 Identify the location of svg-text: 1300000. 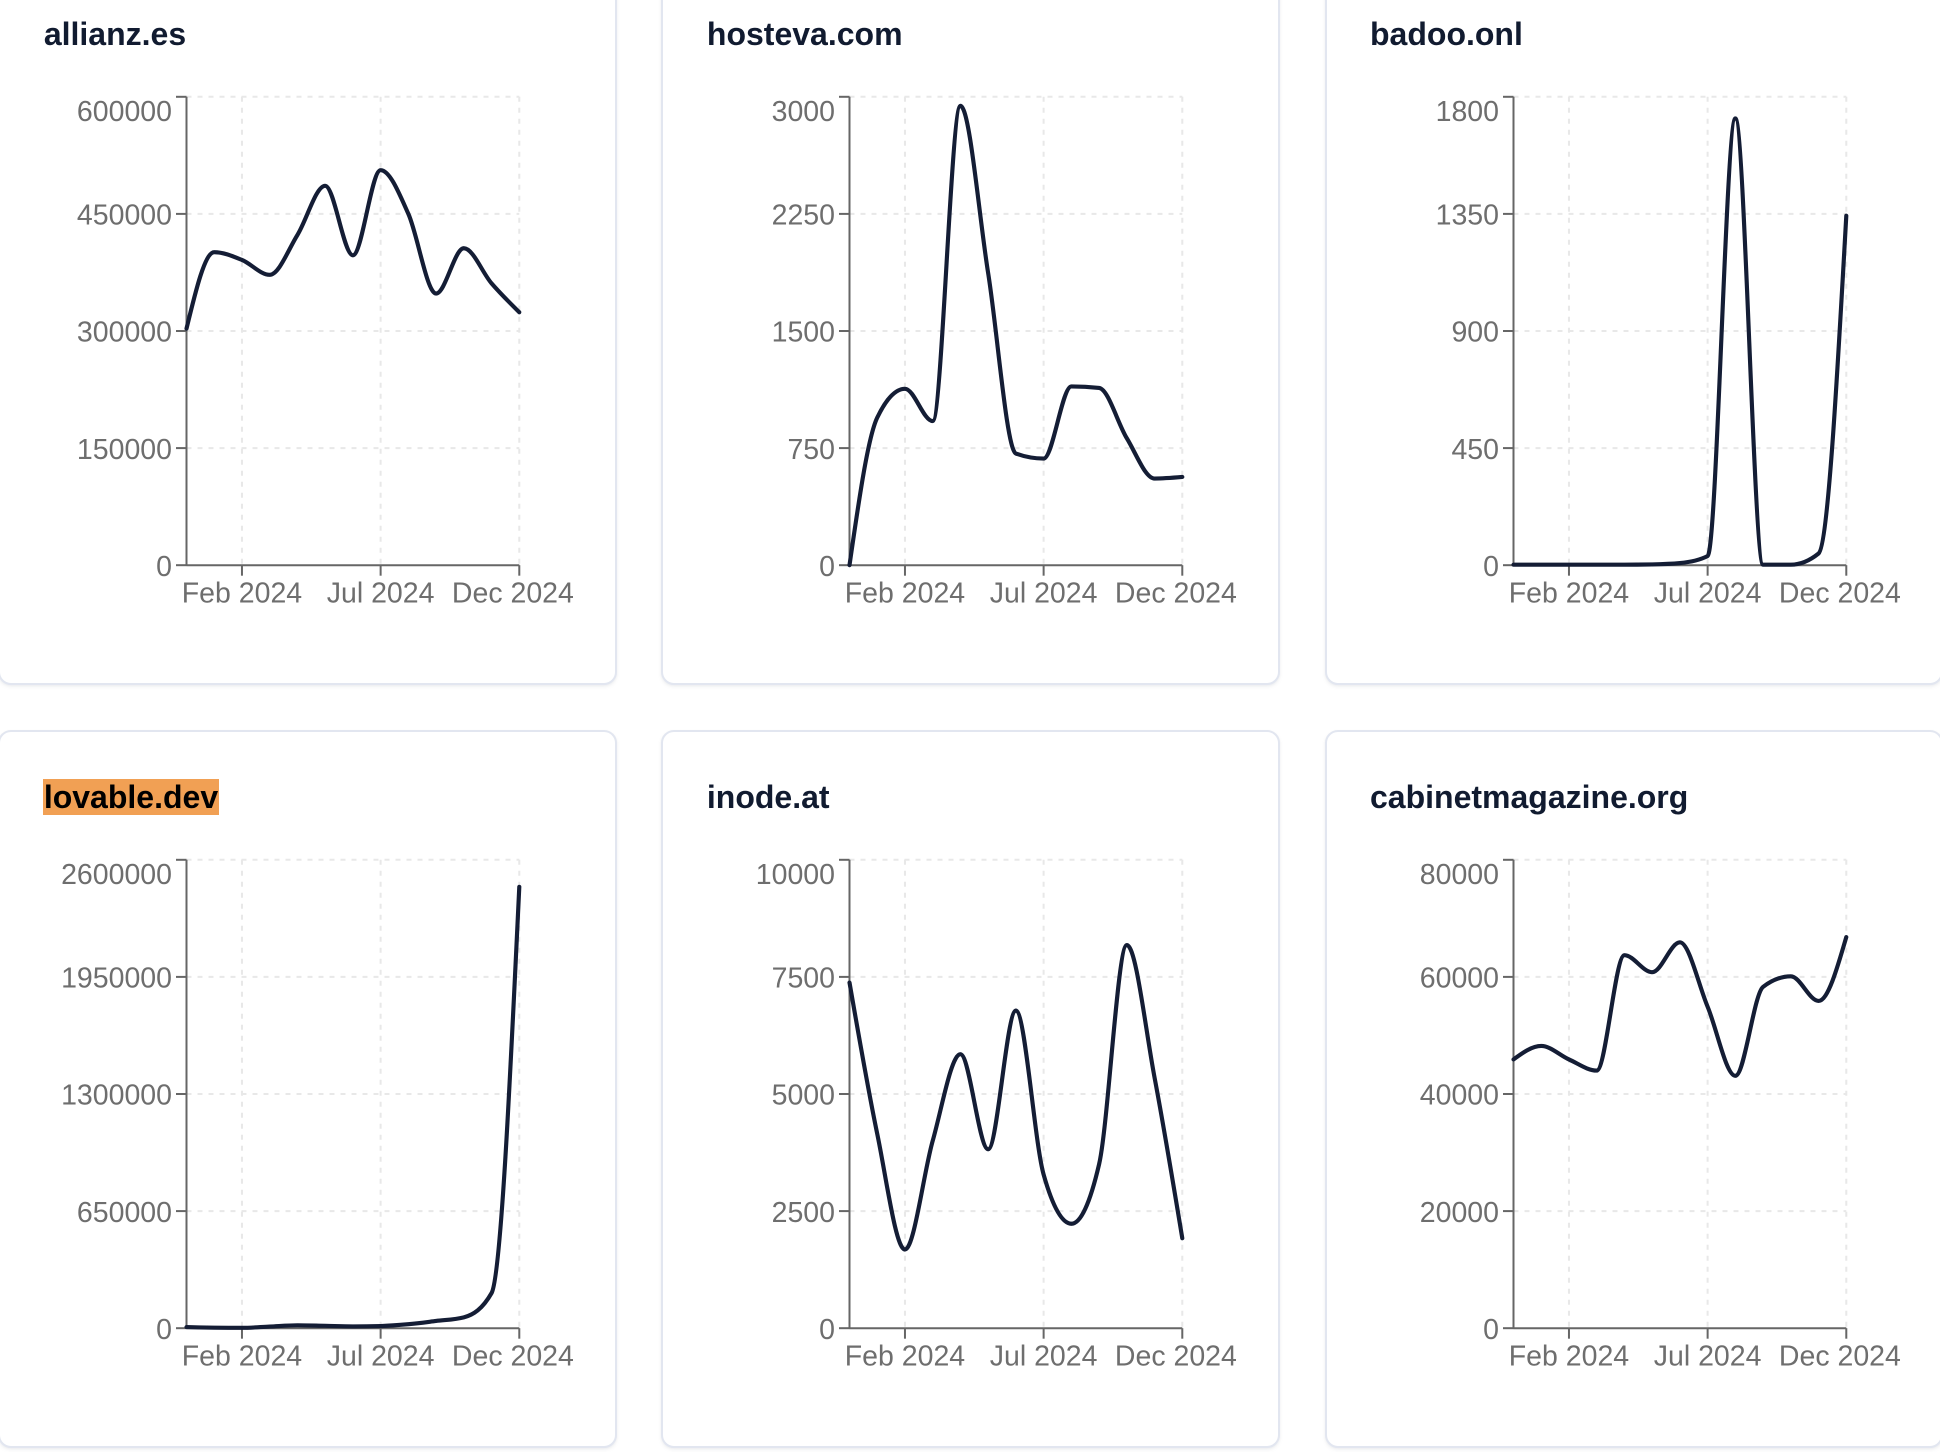
(116, 1096).